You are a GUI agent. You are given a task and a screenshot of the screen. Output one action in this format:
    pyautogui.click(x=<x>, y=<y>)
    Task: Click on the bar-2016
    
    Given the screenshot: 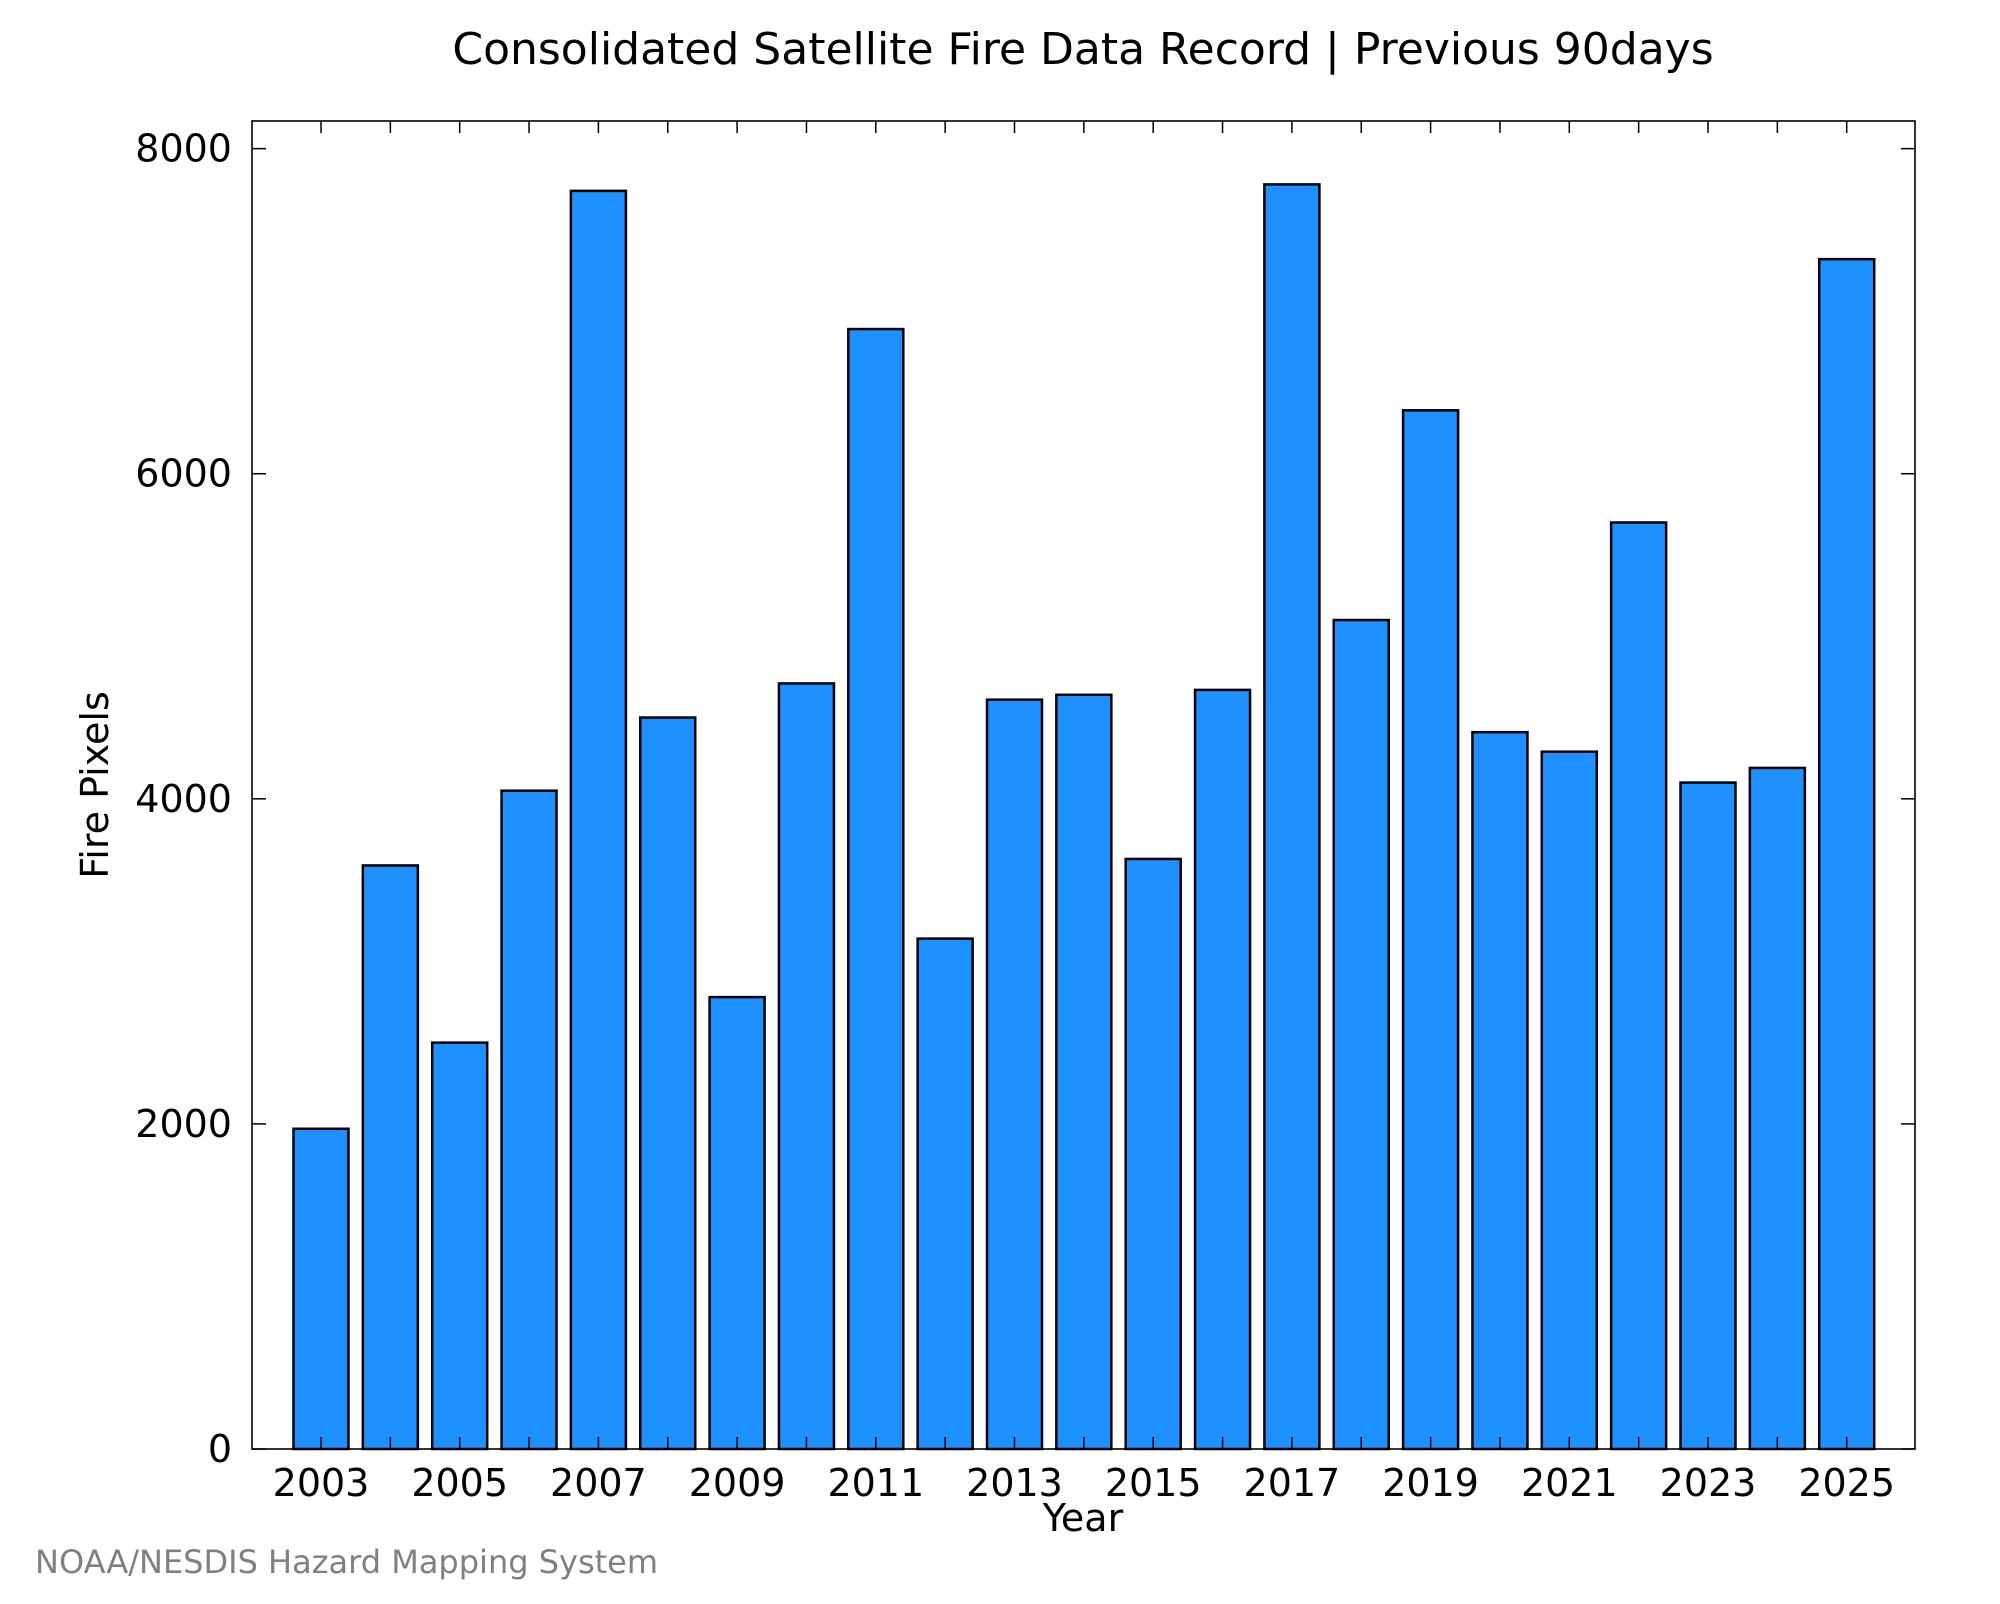 What is the action you would take?
    pyautogui.click(x=1222, y=1069)
    